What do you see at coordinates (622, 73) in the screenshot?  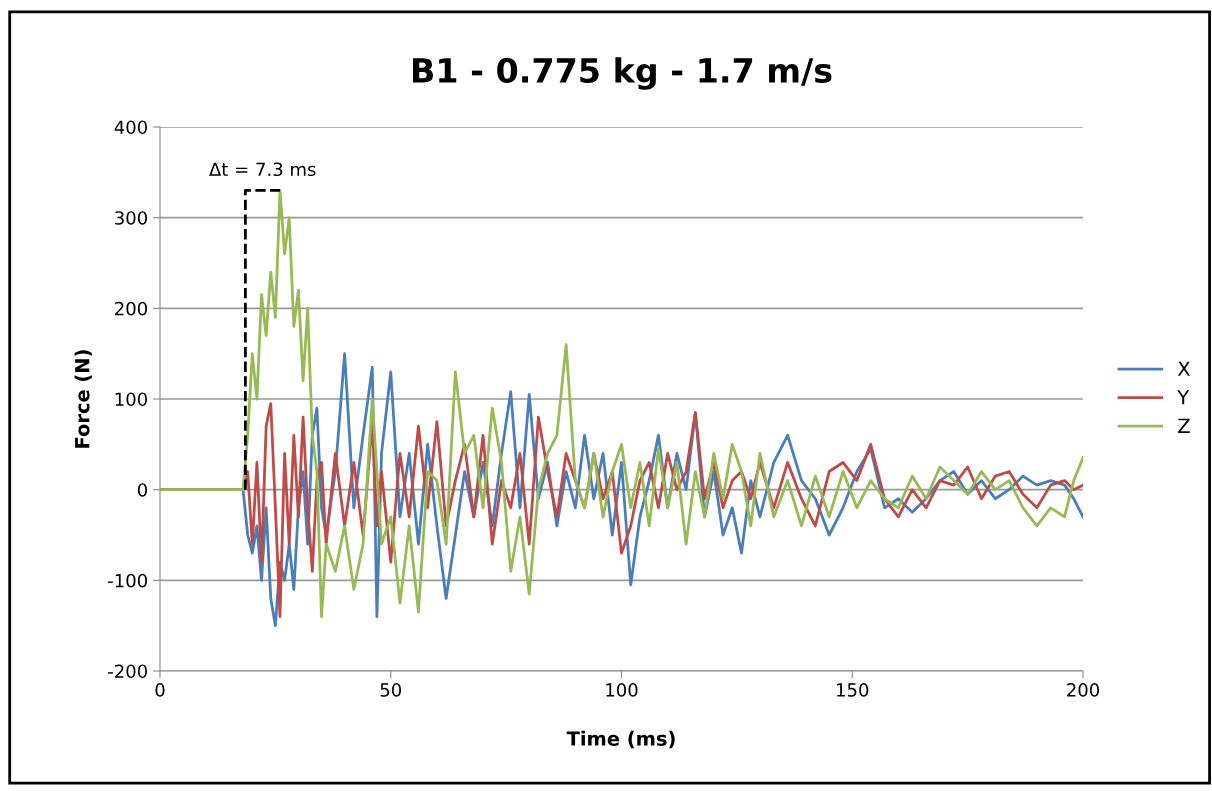 I see `chart-title: B1 - 0.775 kg - 1.7 m/s` at bounding box center [622, 73].